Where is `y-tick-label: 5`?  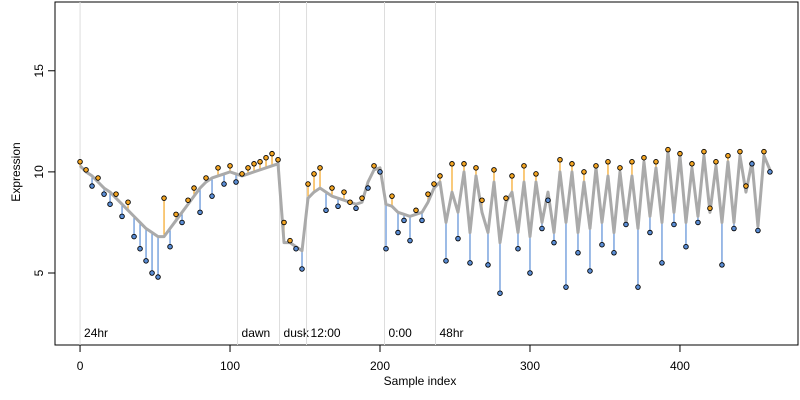 y-tick-label: 5 is located at coordinates (39, 272).